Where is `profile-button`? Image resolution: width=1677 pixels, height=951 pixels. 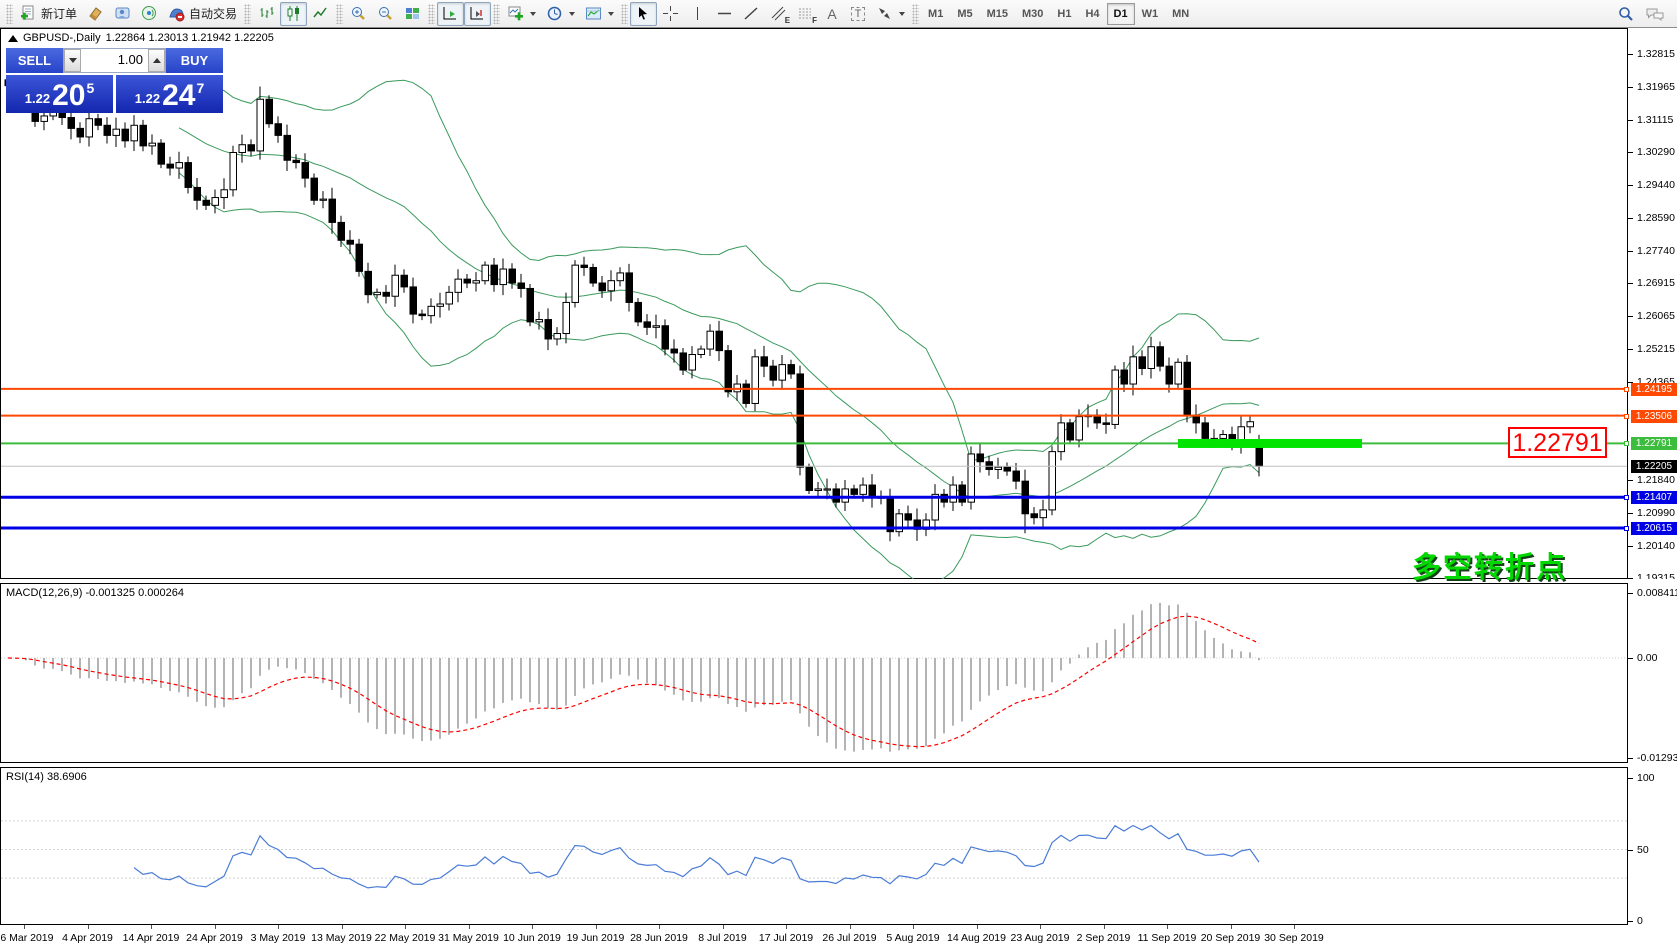
profile-button is located at coordinates (122, 14).